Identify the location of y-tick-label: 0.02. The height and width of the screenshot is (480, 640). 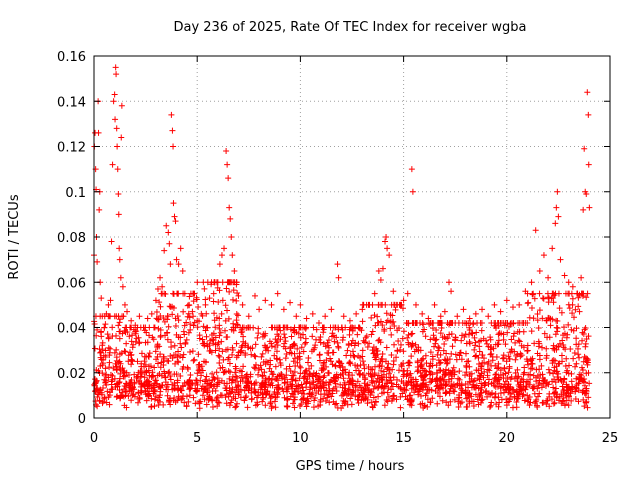
(71, 374).